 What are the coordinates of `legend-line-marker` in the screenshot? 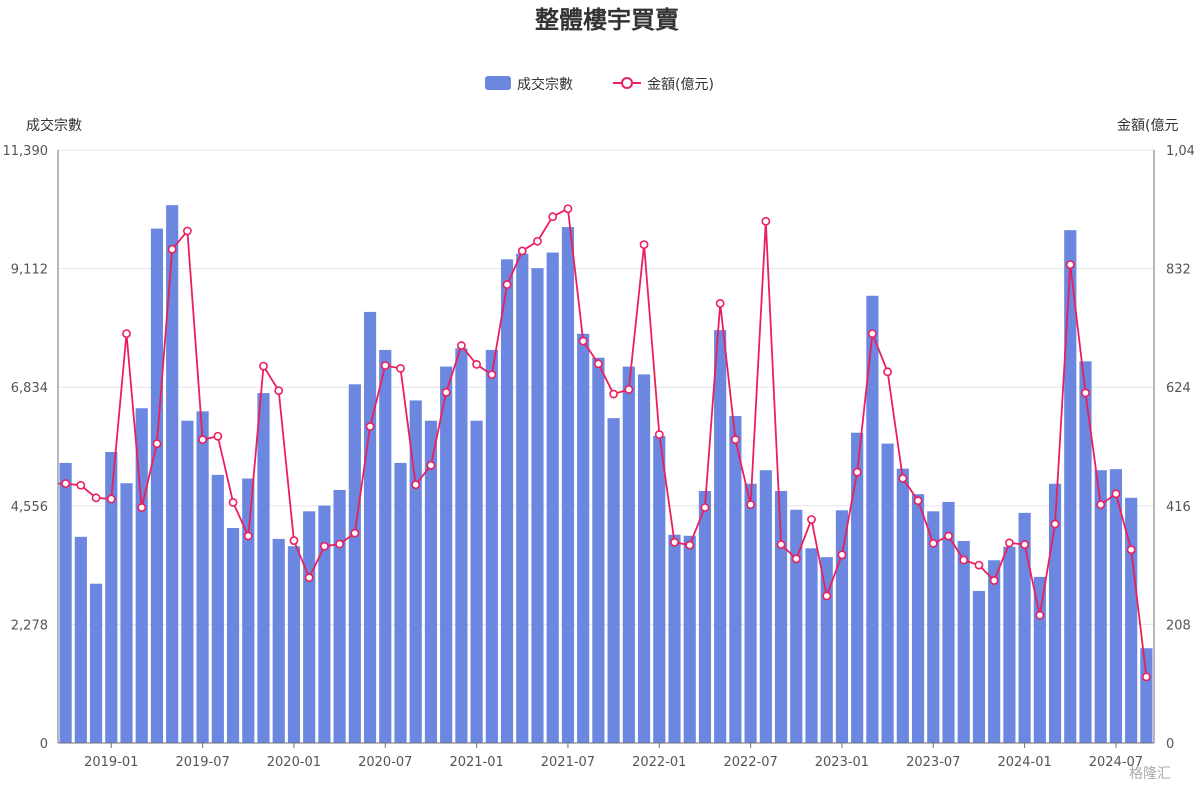 It's located at (627, 83).